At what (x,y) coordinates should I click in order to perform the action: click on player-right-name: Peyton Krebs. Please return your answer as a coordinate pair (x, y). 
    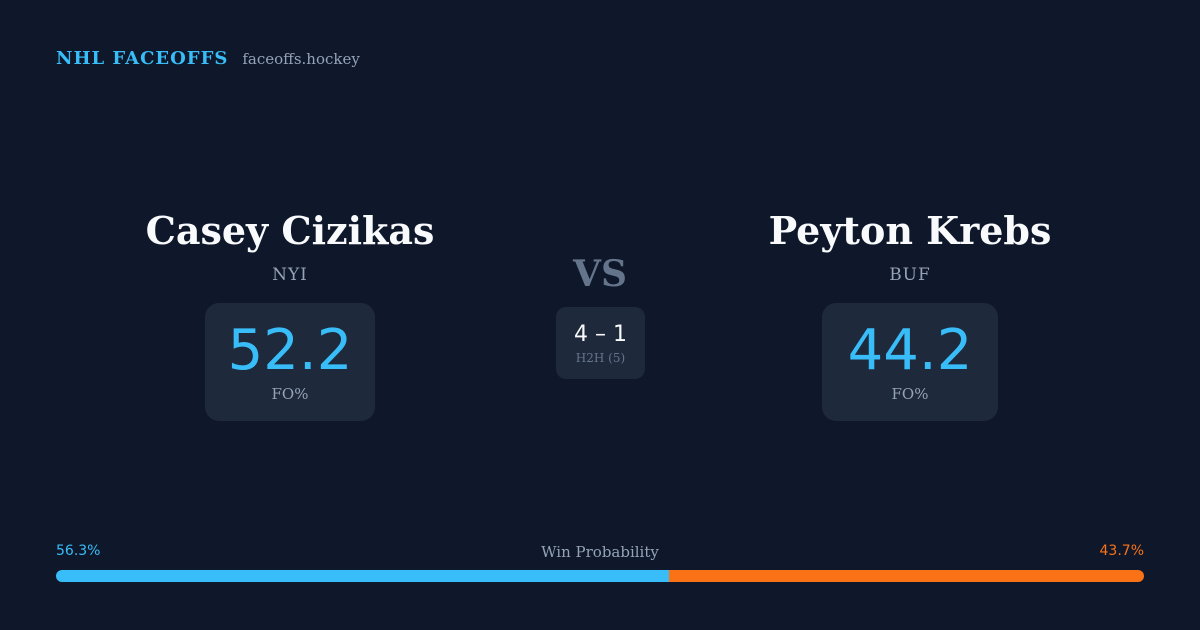
    Looking at the image, I should click on (910, 230).